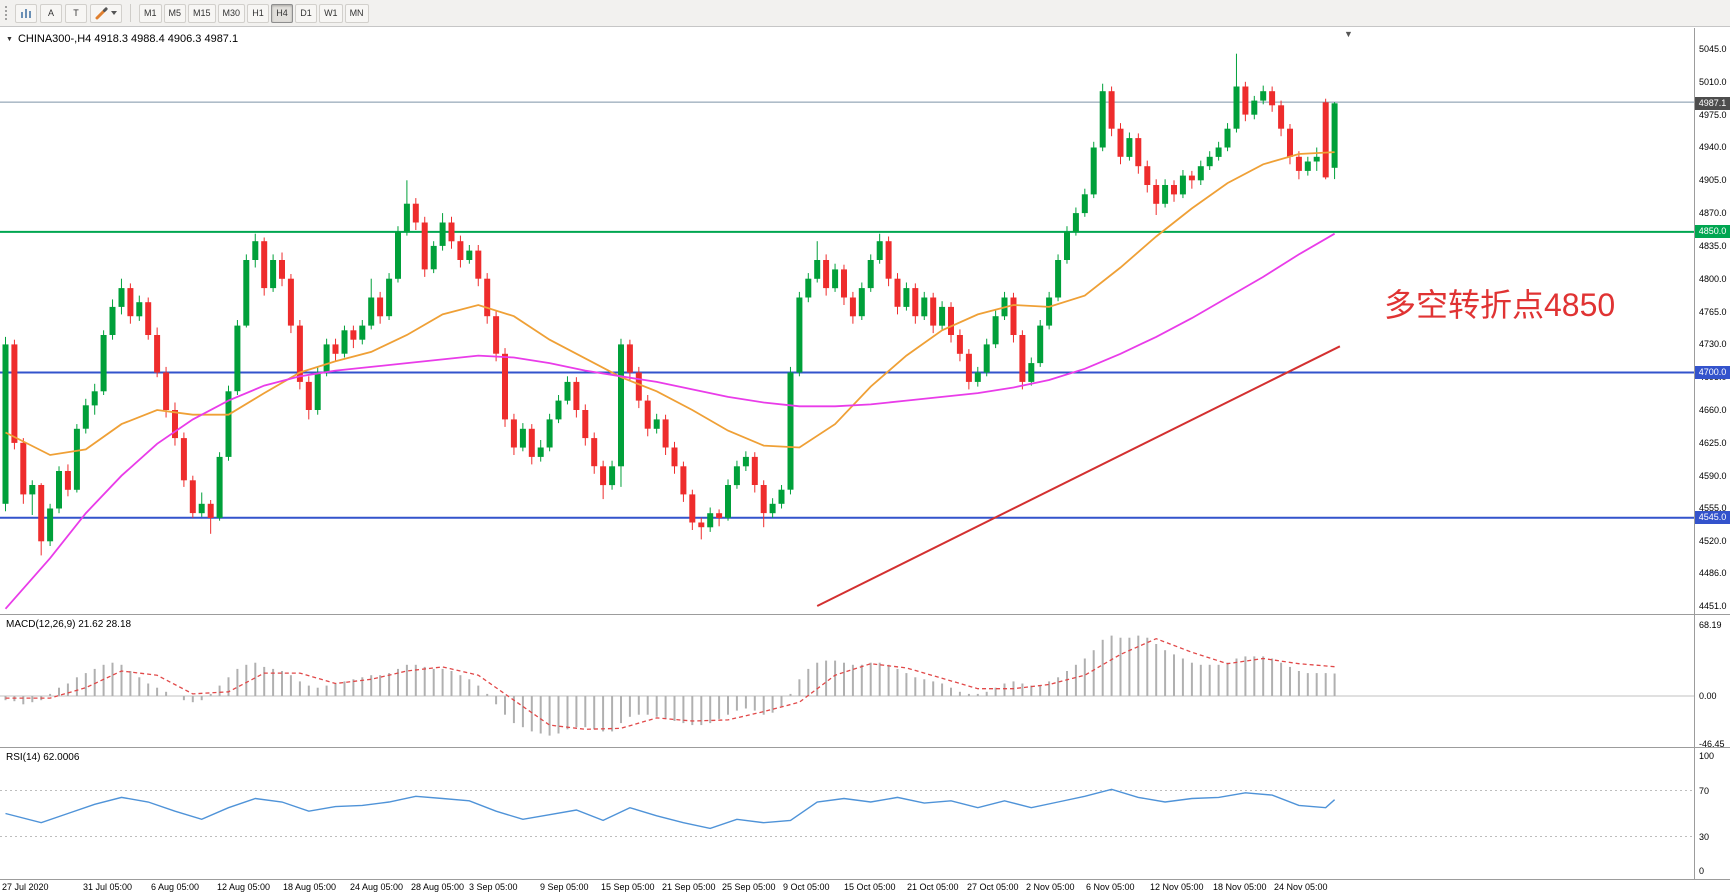 This screenshot has height=896, width=1730. Describe the element at coordinates (1713, 410) in the screenshot. I see `price-axis-label: 4660.0` at that location.